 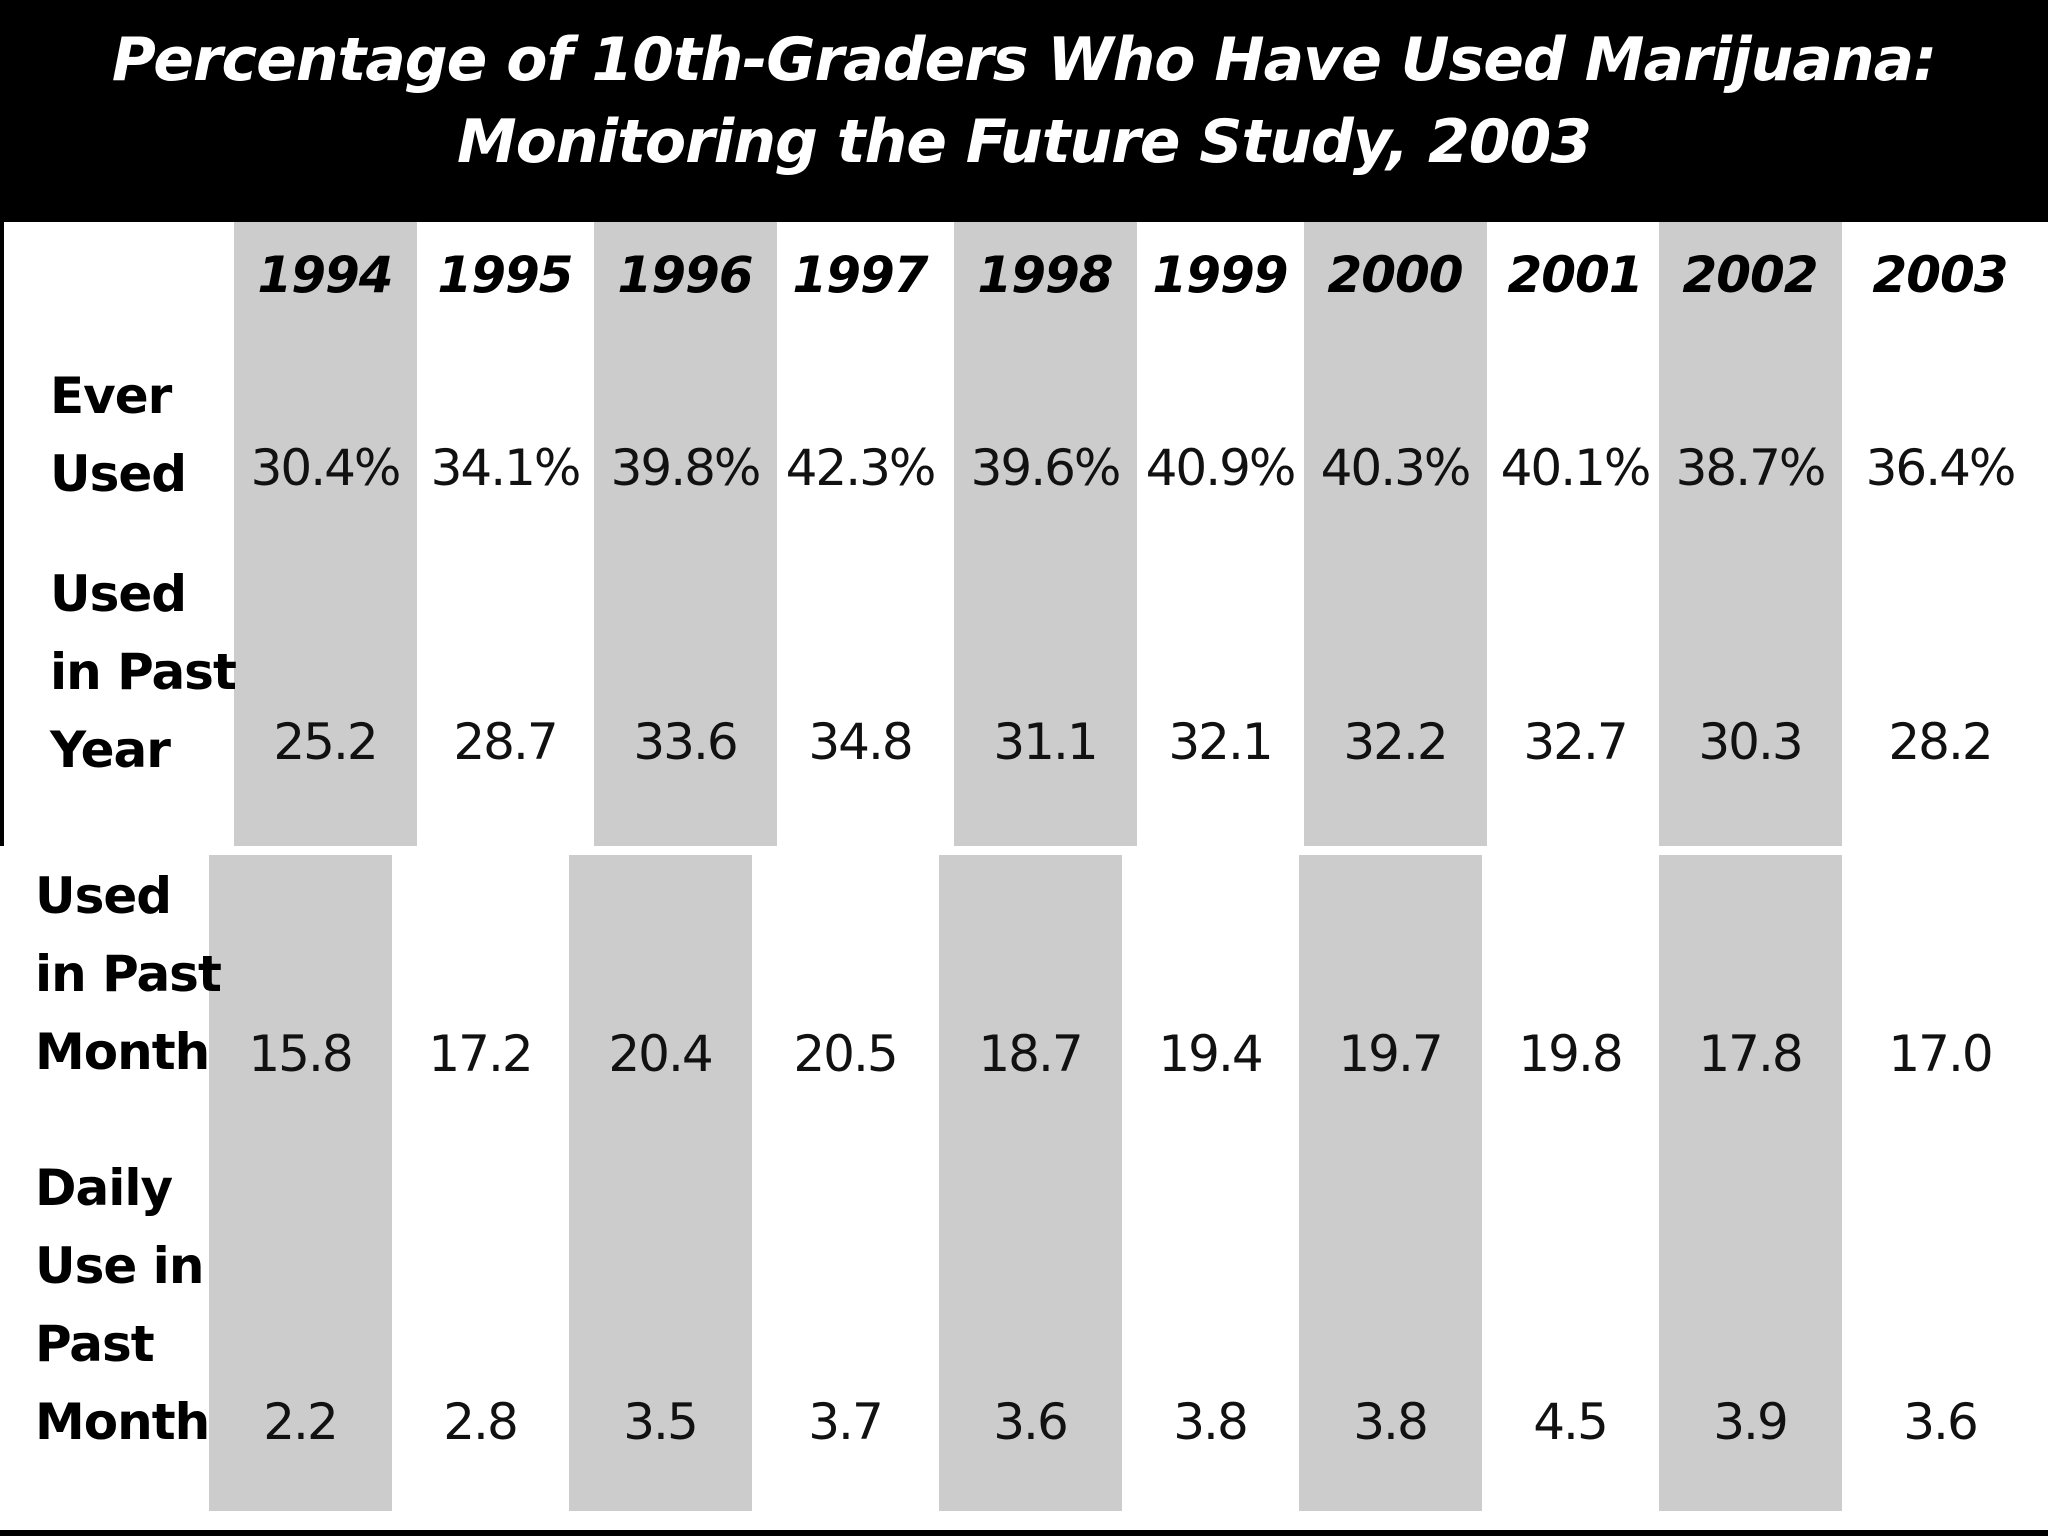 I want to click on column-shade-2000-upper, so click(x=1395, y=534).